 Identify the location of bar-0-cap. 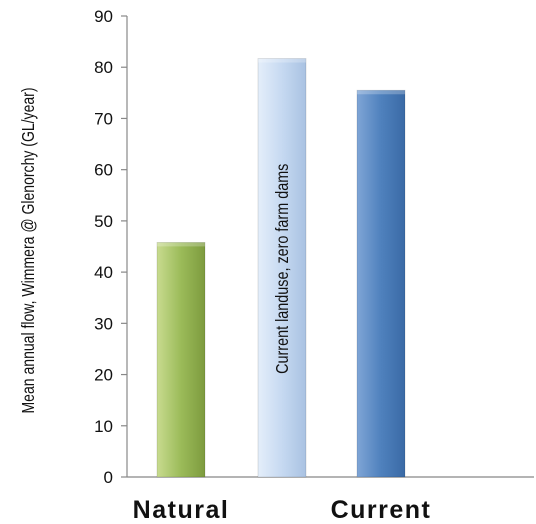
(181, 244).